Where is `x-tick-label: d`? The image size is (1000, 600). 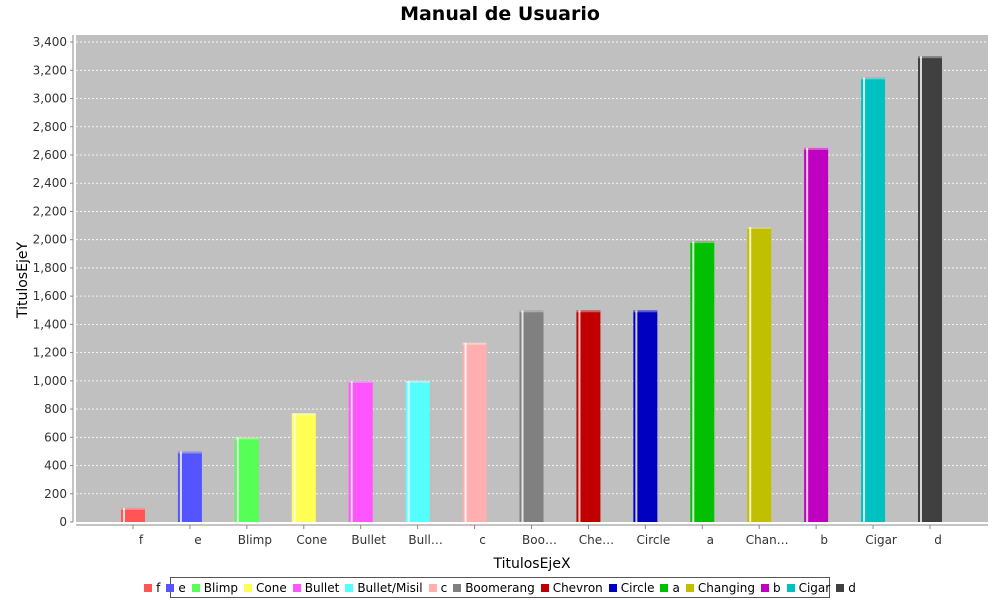
x-tick-label: d is located at coordinates (938, 540).